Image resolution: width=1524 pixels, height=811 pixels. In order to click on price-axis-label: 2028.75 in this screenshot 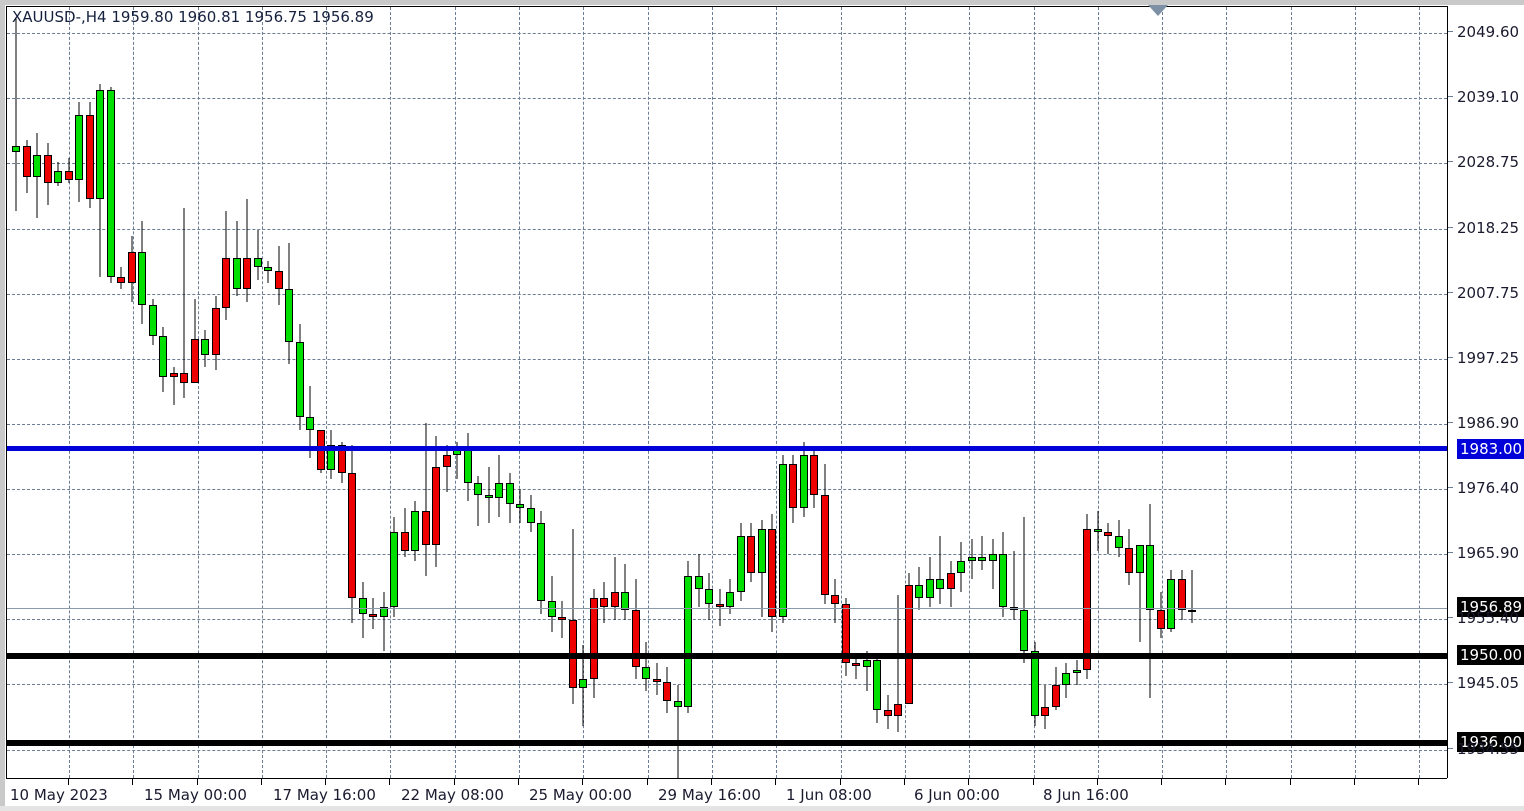, I will do `click(1488, 162)`.